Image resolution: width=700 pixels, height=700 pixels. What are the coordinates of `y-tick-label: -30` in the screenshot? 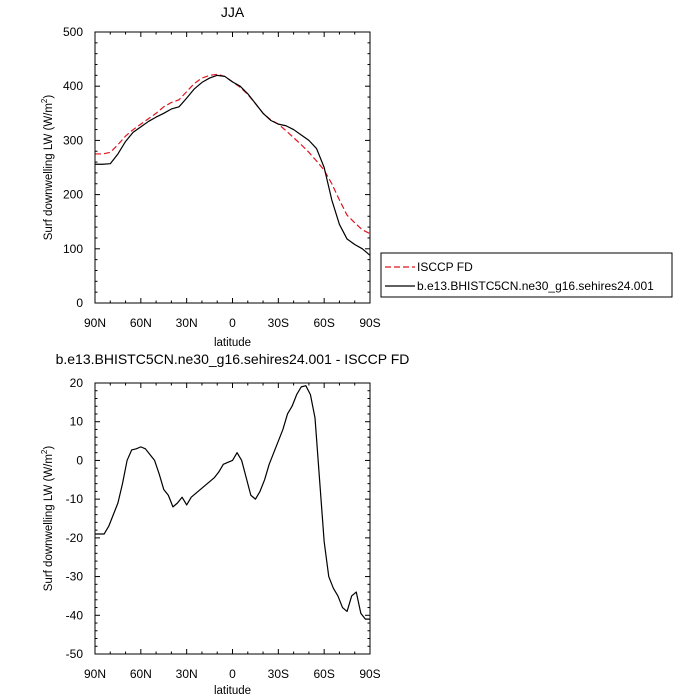 It's located at (75, 577).